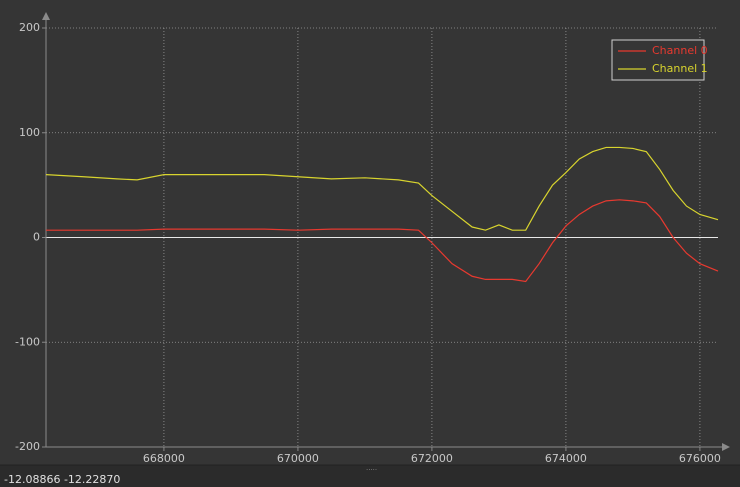 This screenshot has width=740, height=487. What do you see at coordinates (36, 237) in the screenshot?
I see `y-tick-label: 0` at bounding box center [36, 237].